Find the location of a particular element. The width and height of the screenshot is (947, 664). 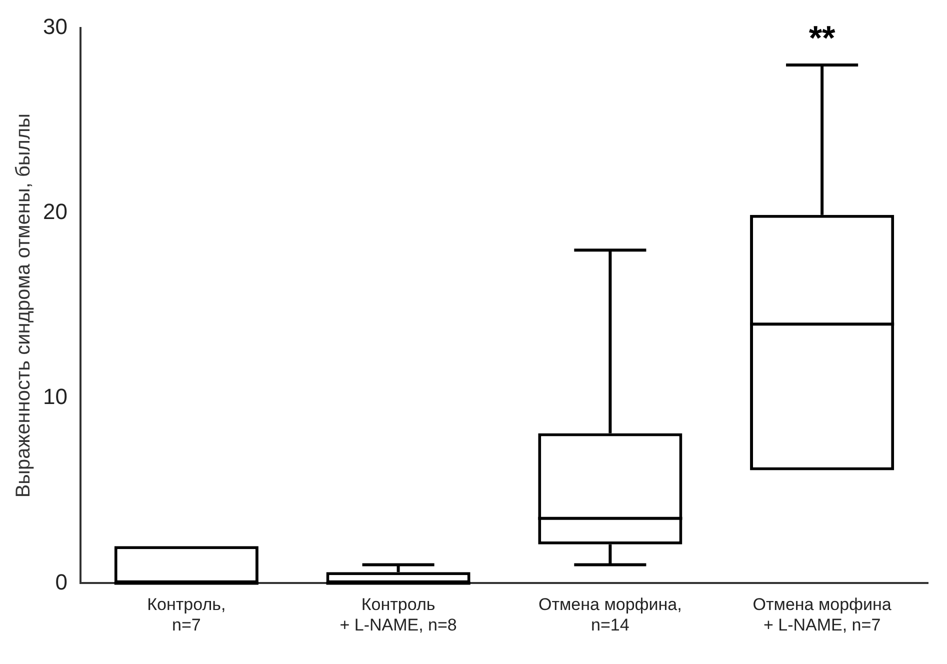

annotation: ** is located at coordinates (822, 38).